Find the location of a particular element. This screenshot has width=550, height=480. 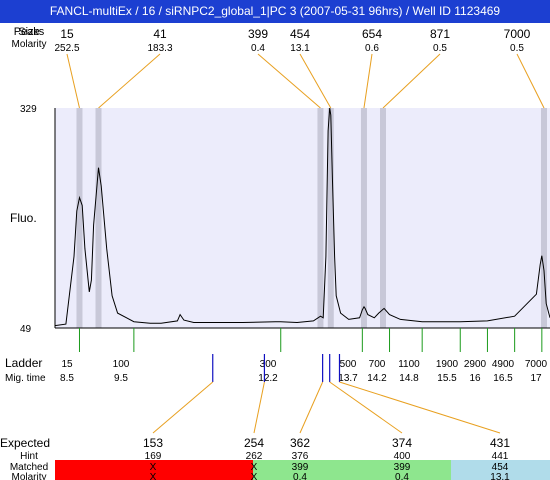

peak-molarity-2: 0.4 is located at coordinates (258, 48).